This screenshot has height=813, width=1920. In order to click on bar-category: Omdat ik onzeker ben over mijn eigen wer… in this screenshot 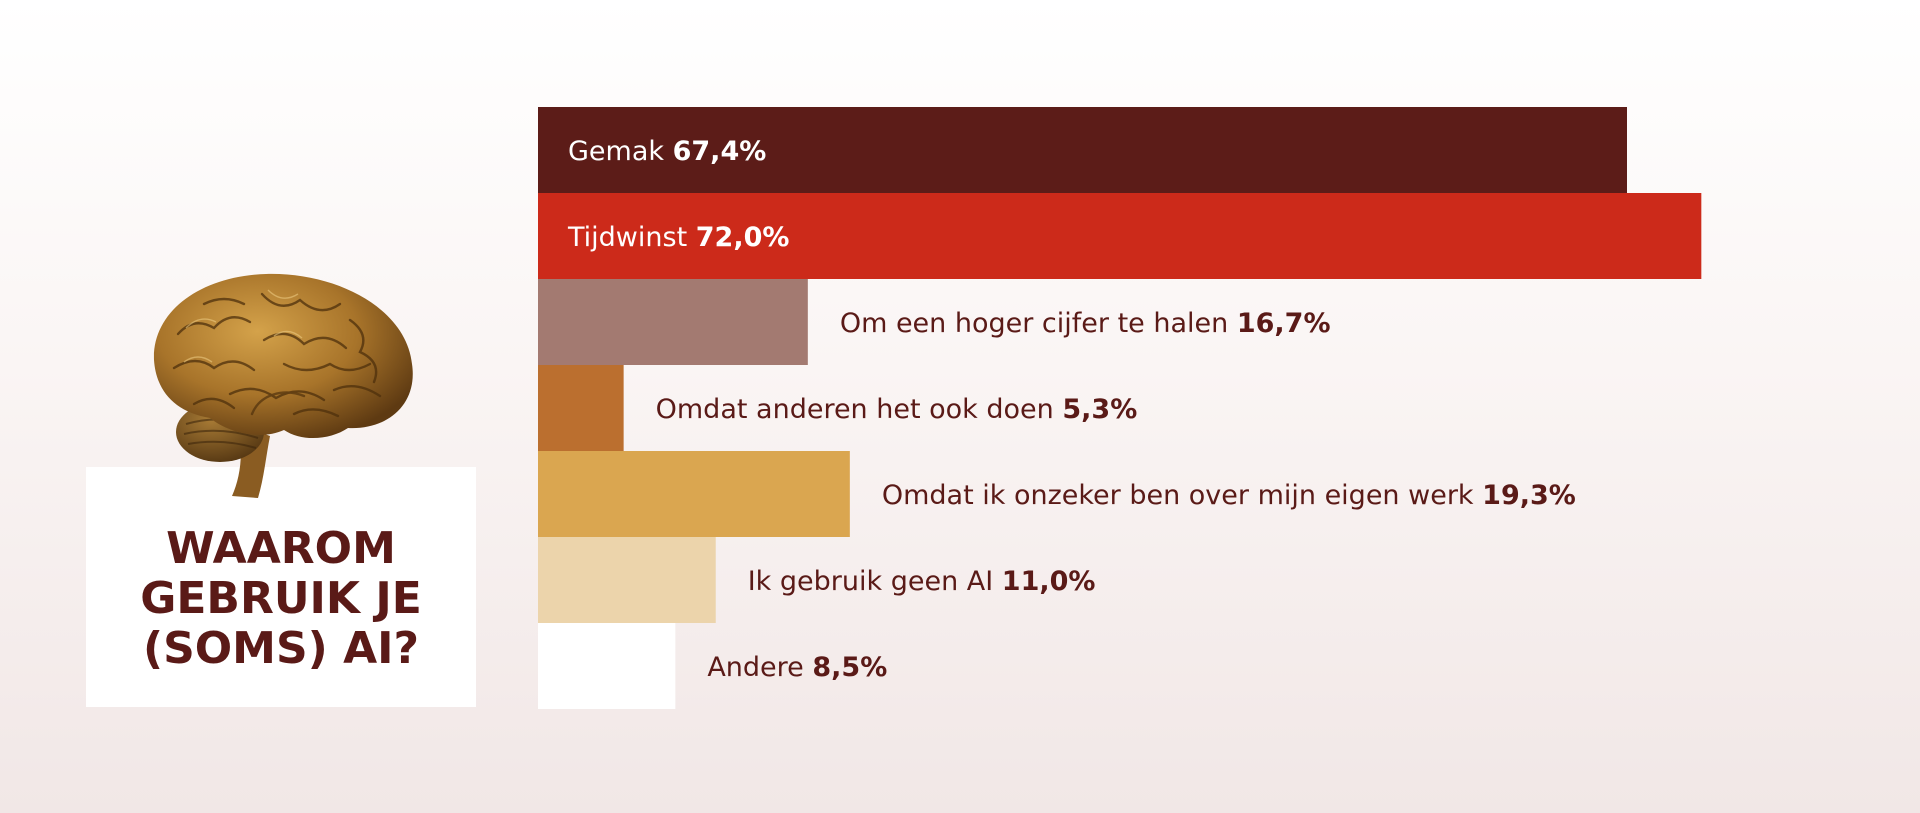, I will do `click(1182, 495)`.